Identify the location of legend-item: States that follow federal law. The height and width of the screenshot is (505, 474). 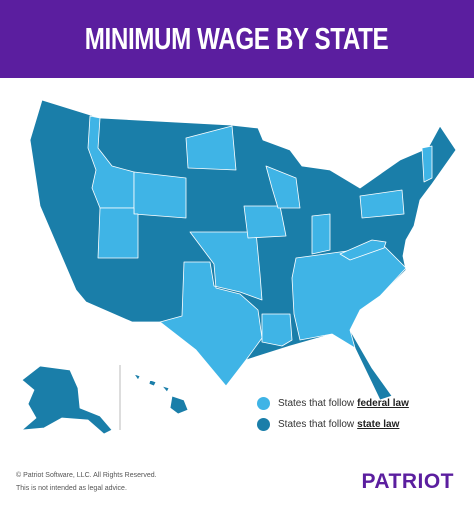
(333, 403).